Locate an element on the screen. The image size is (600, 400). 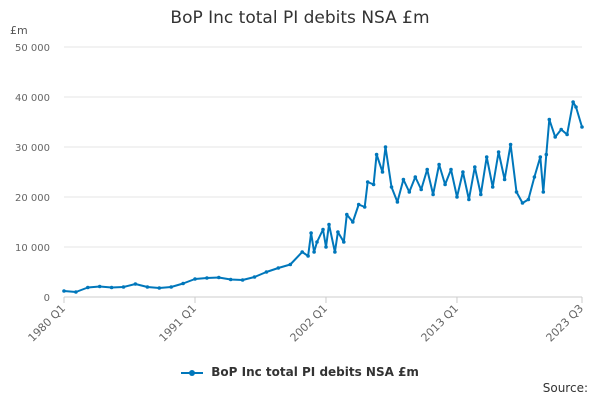
y-axis-unit-label: £m is located at coordinates (19, 30).